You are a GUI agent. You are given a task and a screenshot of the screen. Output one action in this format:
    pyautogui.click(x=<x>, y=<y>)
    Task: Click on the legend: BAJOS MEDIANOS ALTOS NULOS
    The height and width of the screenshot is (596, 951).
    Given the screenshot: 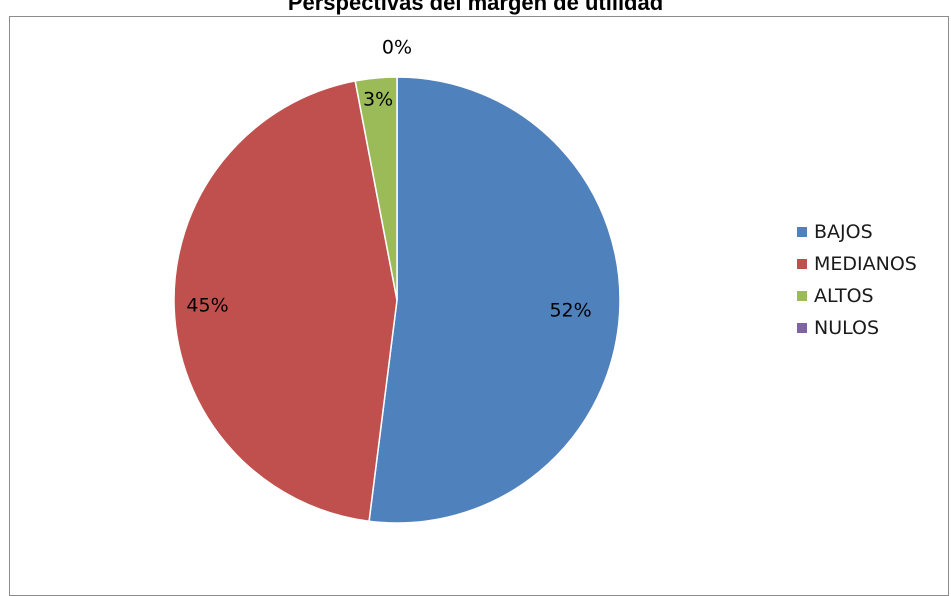 What is the action you would take?
    pyautogui.click(x=857, y=280)
    